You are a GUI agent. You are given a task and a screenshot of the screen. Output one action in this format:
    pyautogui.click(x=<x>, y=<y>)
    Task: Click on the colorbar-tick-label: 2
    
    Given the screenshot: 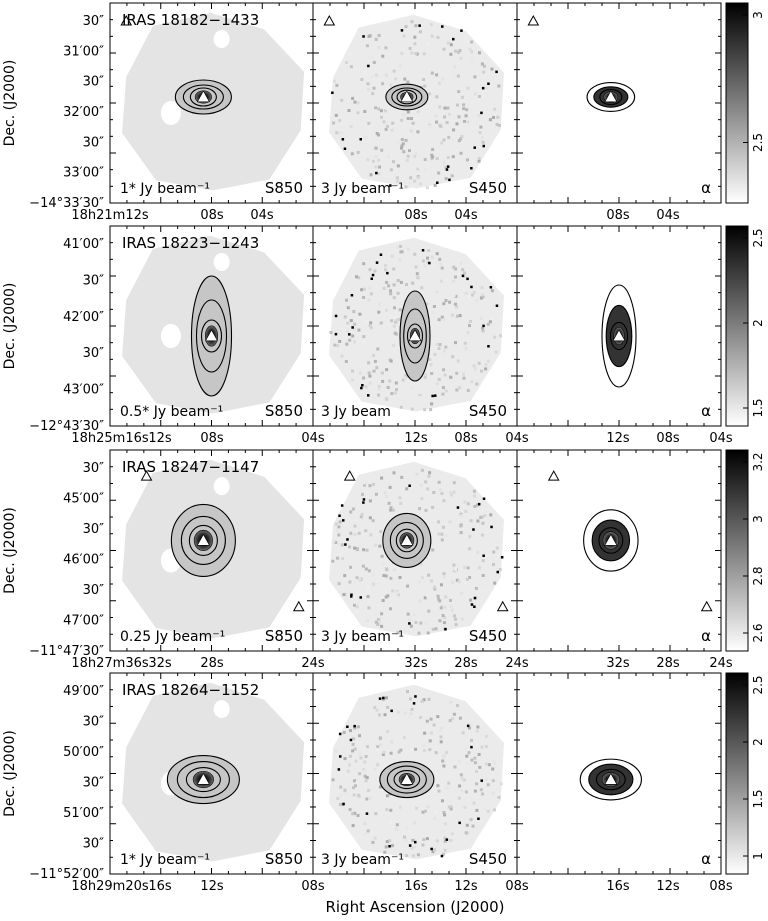 What is the action you would take?
    pyautogui.click(x=758, y=323)
    